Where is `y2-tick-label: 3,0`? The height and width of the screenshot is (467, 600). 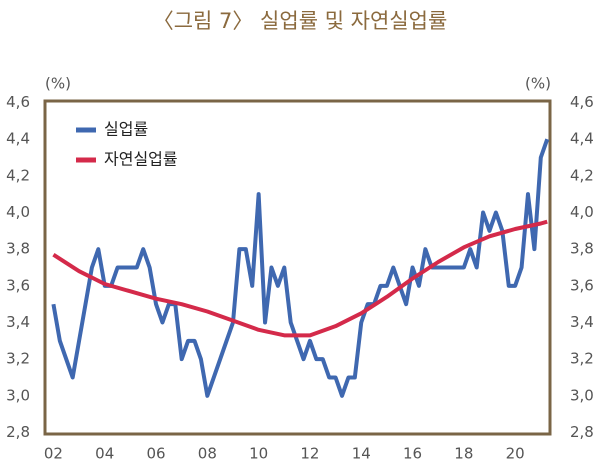 y2-tick-label: 3,0 is located at coordinates (582, 395).